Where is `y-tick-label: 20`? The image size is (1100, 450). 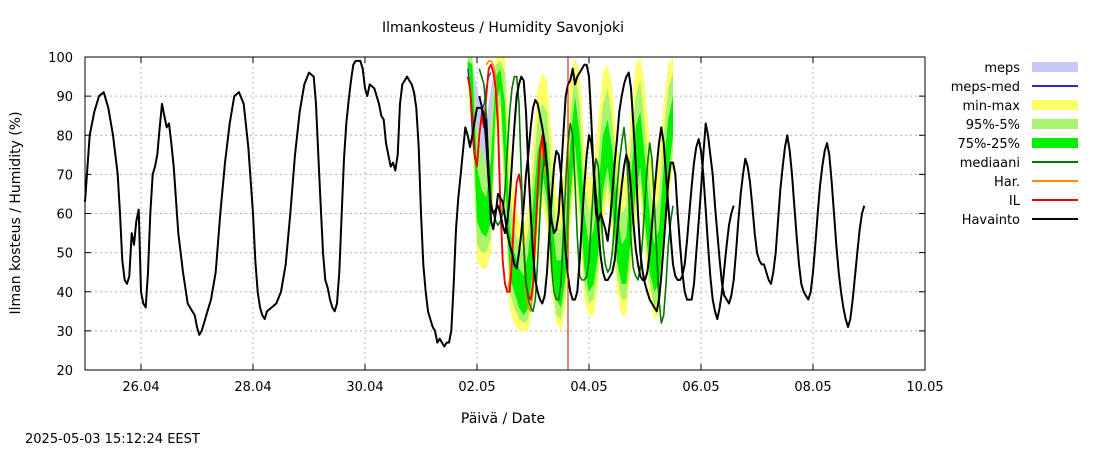 y-tick-label: 20 is located at coordinates (64, 371).